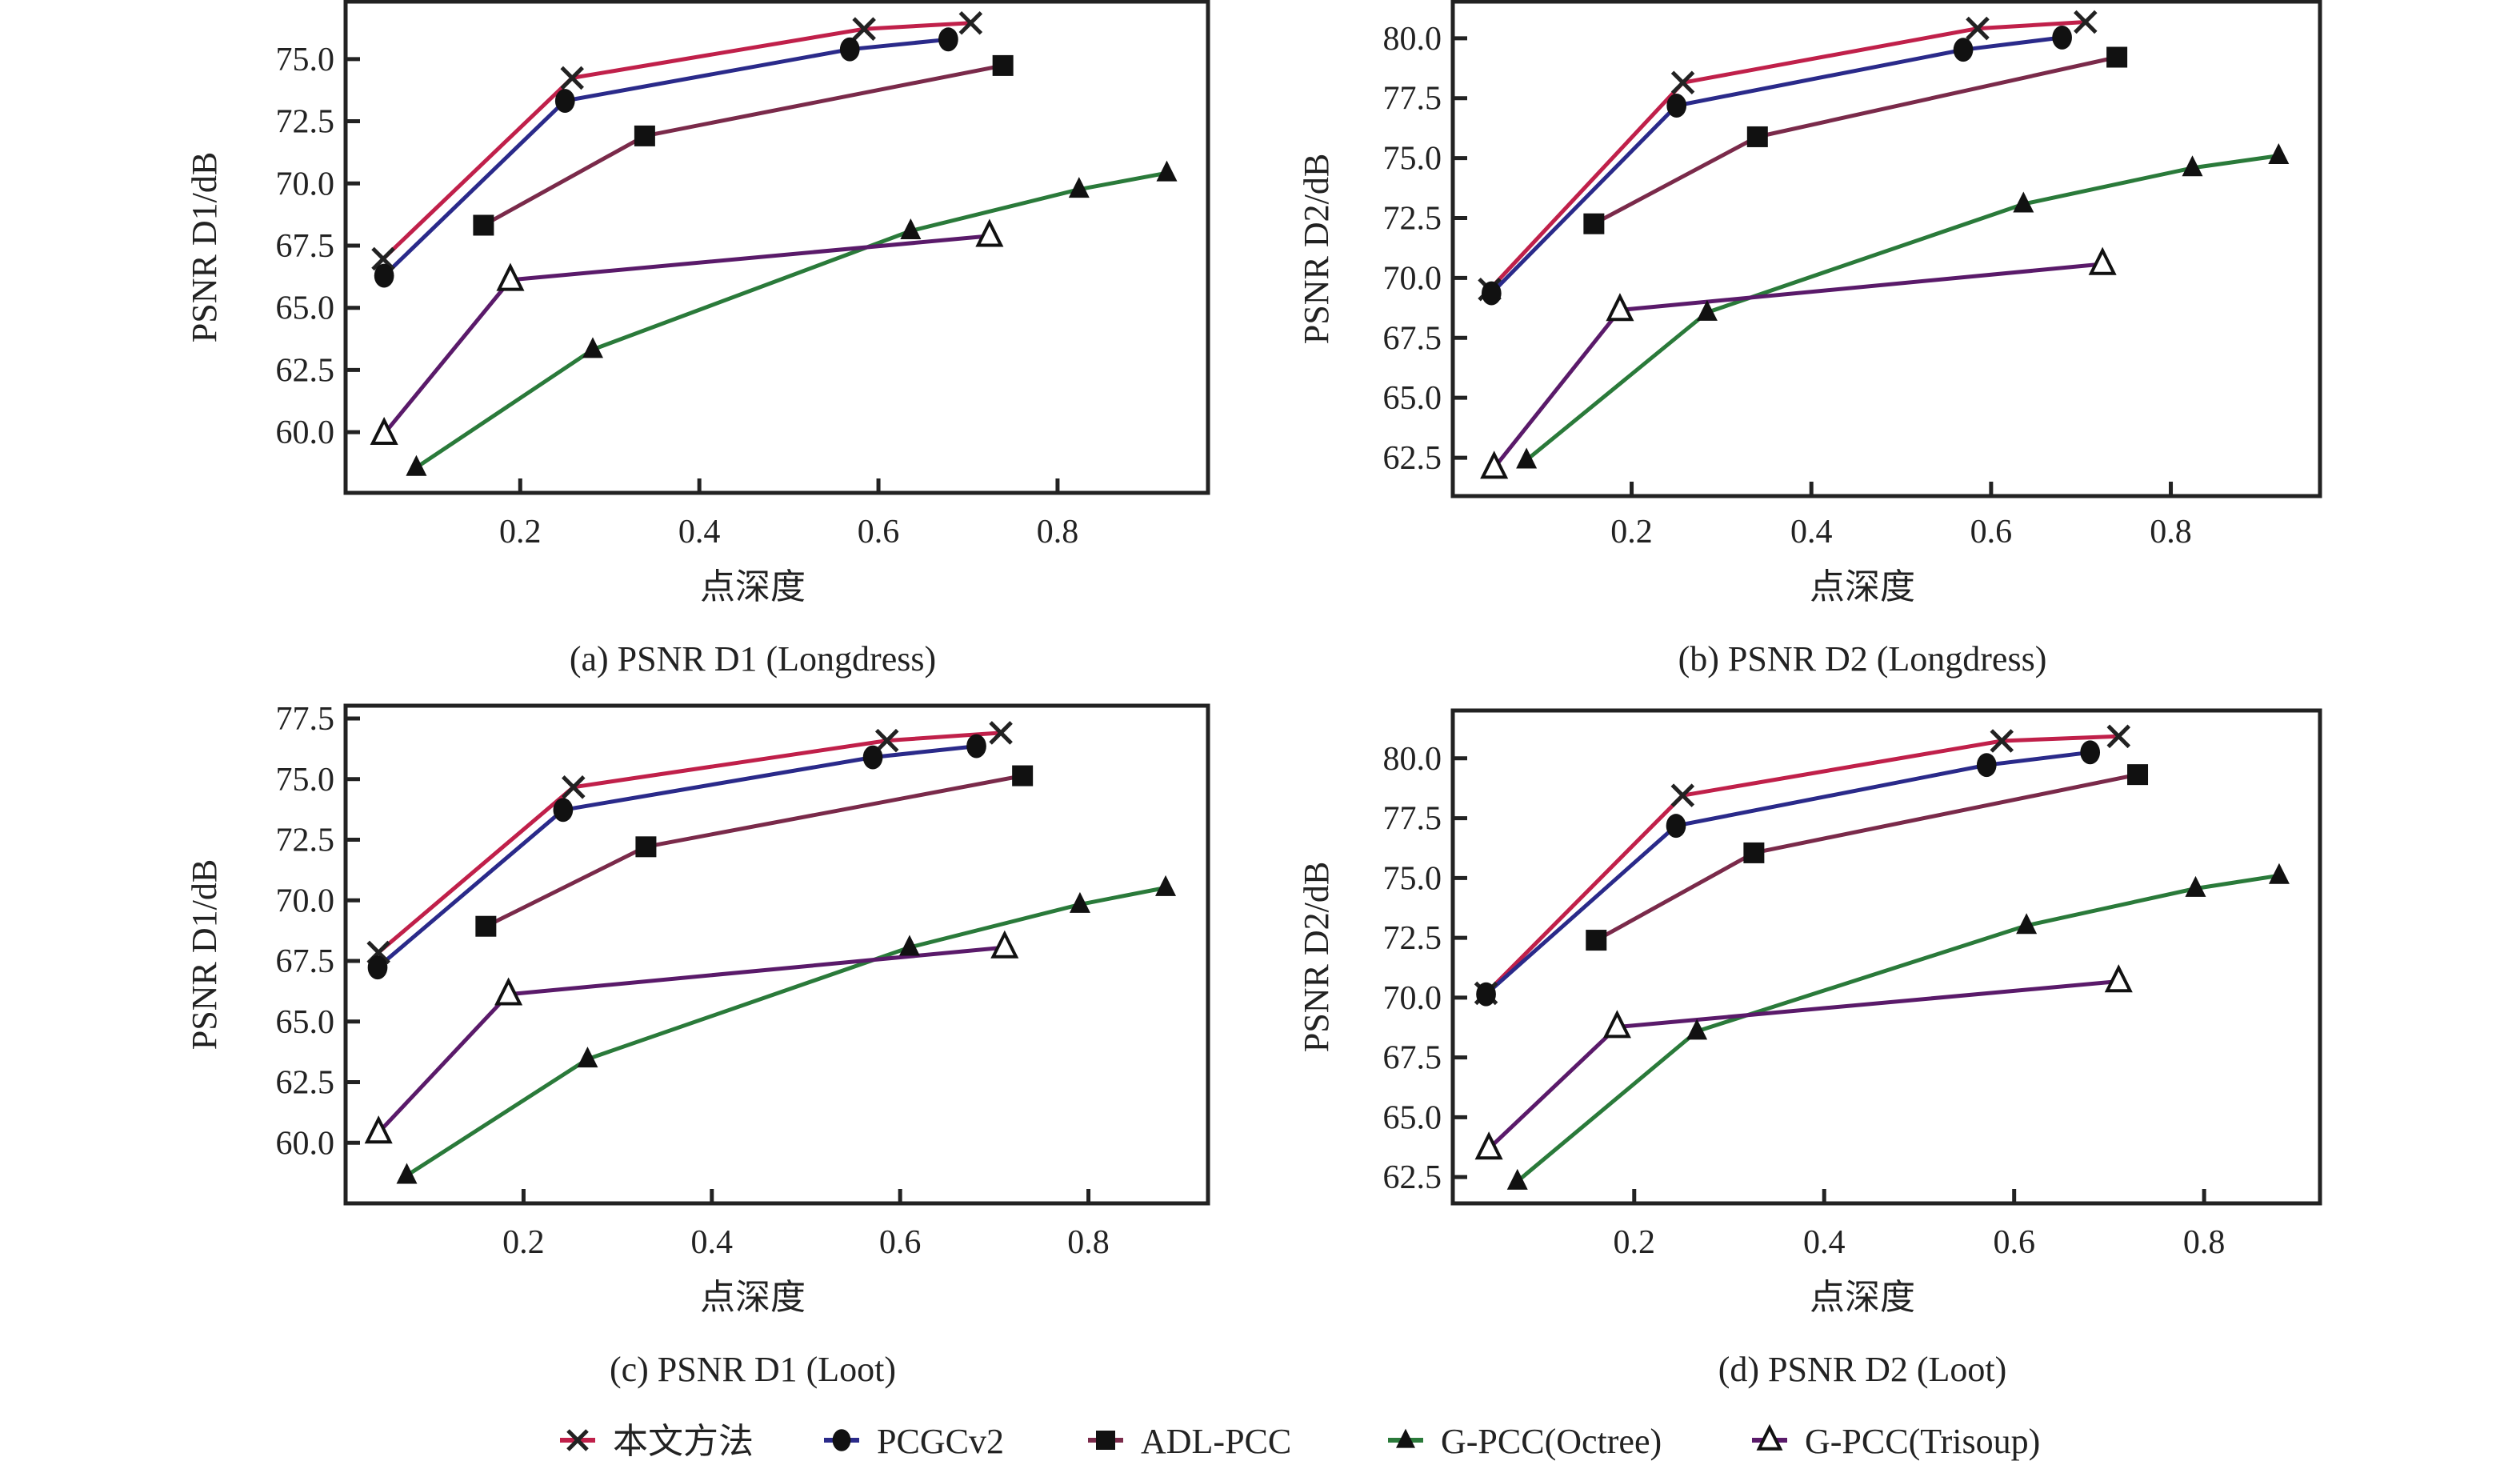 Image resolution: width=2520 pixels, height=1477 pixels. What do you see at coordinates (305, 901) in the screenshot?
I see `y-tick-label: 70.0` at bounding box center [305, 901].